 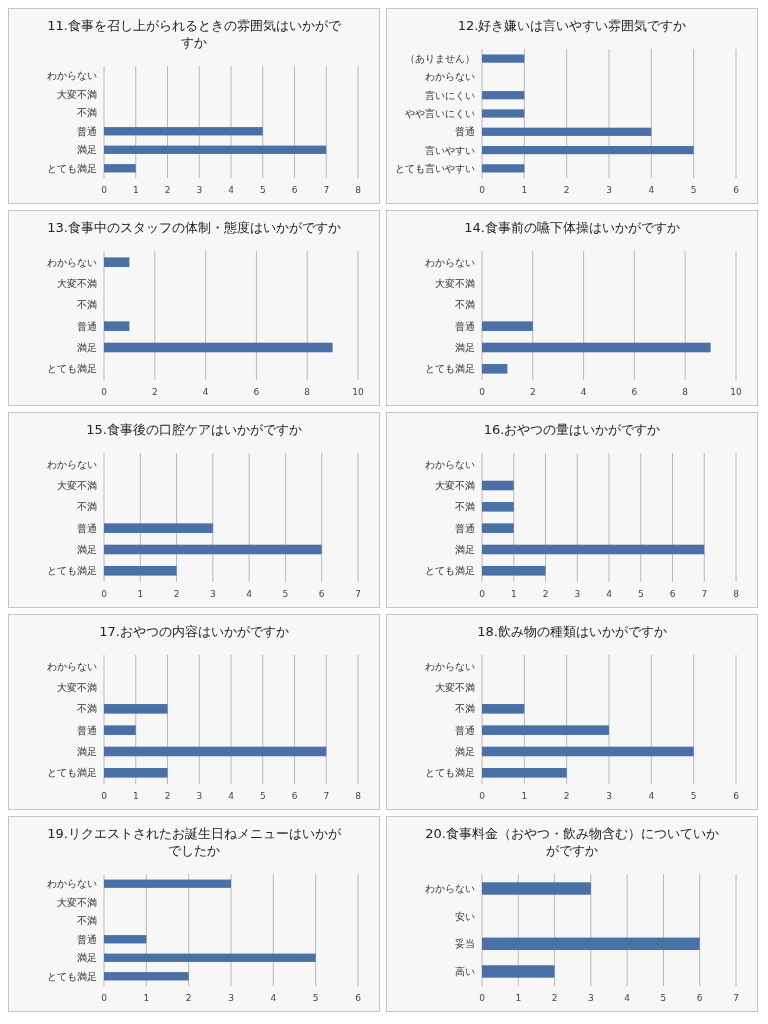 What do you see at coordinates (572, 842) in the screenshot?
I see `chart-title: 20.食事料金（おやつ・飲み物含む）についていかがですか` at bounding box center [572, 842].